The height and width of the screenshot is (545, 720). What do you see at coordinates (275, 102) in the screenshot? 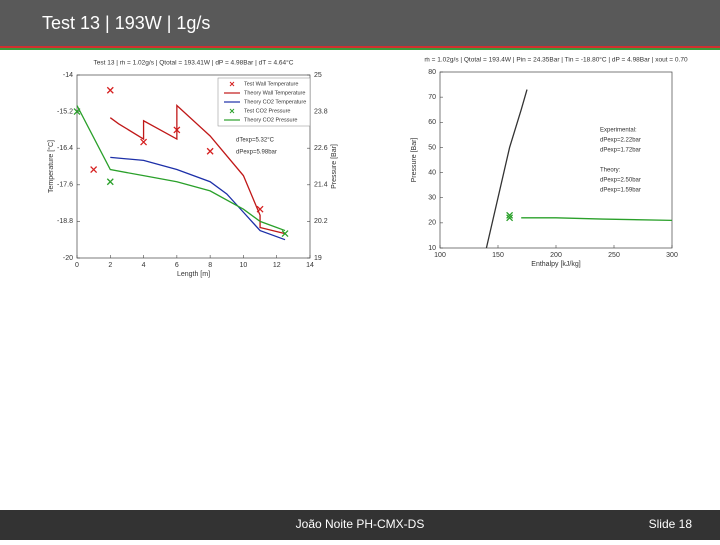
I see `legend-label: Theory CO2 Temperature` at bounding box center [275, 102].